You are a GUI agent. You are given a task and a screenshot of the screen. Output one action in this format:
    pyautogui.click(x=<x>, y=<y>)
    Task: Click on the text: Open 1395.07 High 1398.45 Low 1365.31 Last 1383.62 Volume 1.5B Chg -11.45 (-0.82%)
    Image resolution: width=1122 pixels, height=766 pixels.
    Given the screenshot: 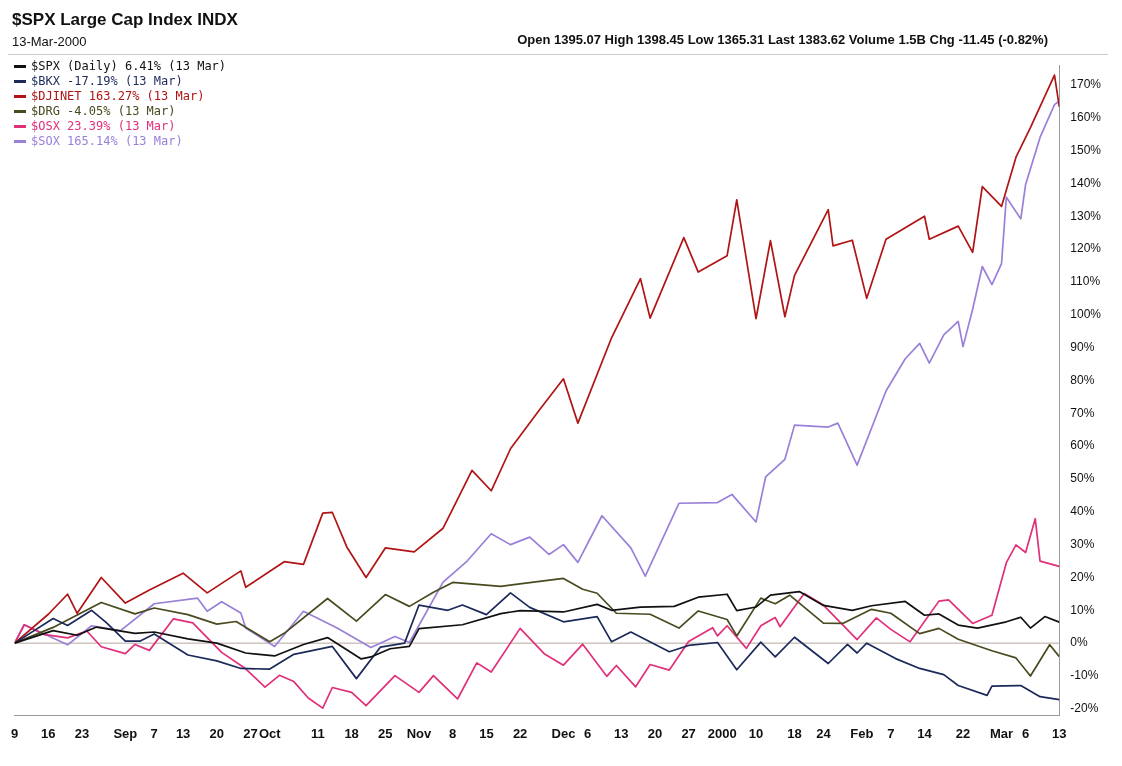 What is the action you would take?
    pyautogui.click(x=782, y=39)
    